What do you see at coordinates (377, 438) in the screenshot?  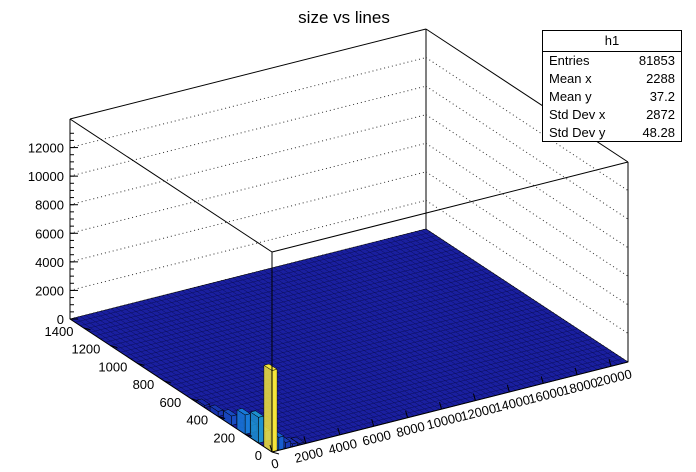 I see `x-tick-label: 6000` at bounding box center [377, 438].